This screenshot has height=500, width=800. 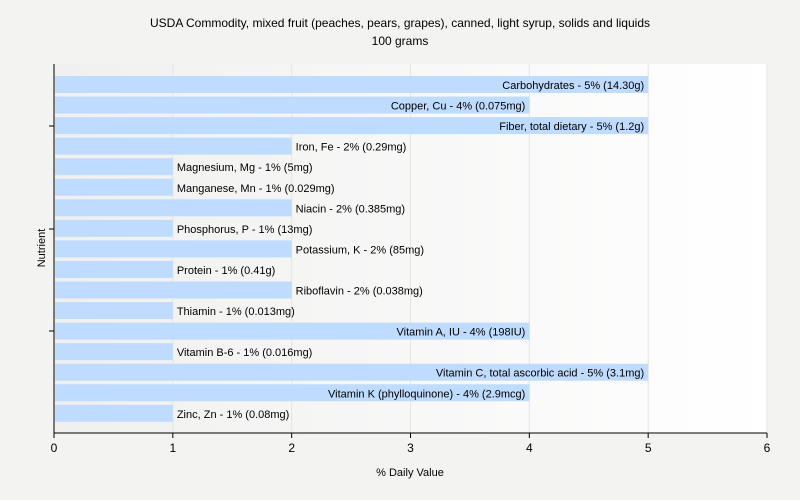 I want to click on bar-label: Vitamin A, IU - 4% (198IU), so click(x=461, y=333).